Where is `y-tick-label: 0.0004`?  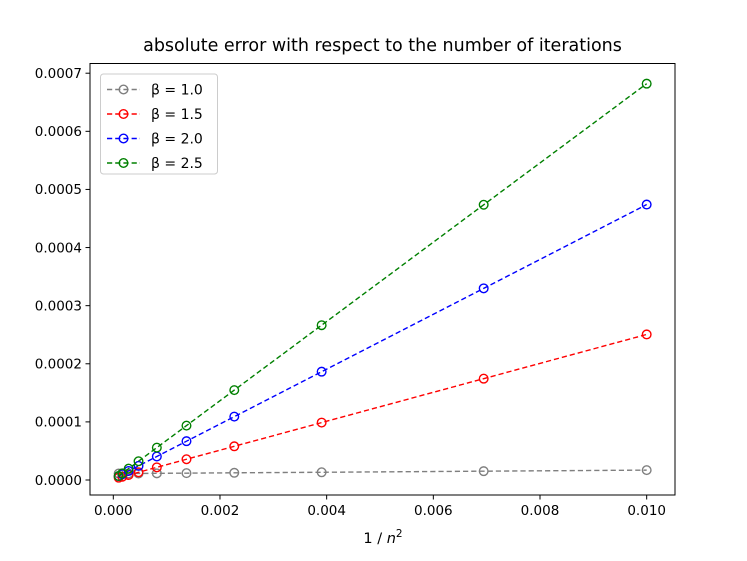
y-tick-label: 0.0004 is located at coordinates (58, 248).